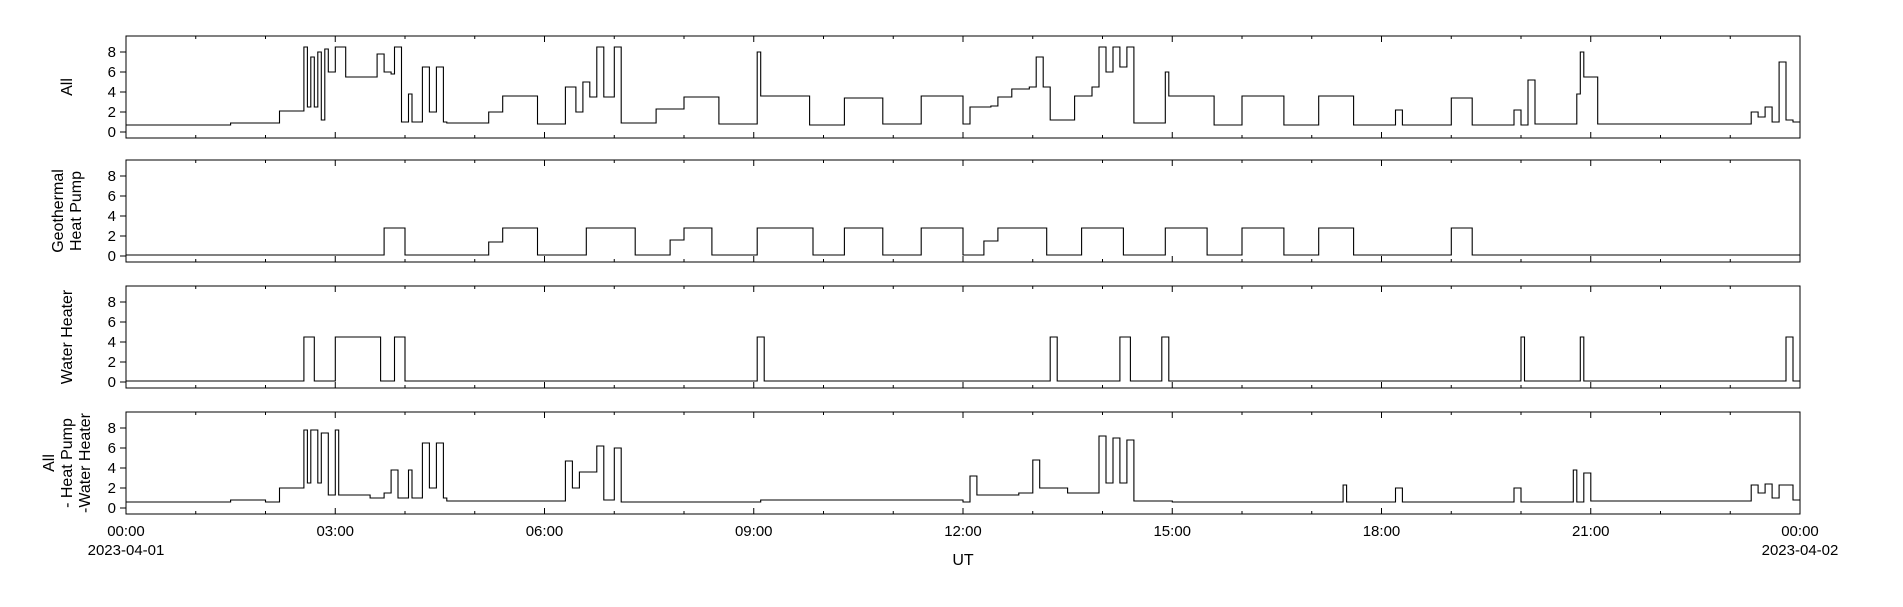 The height and width of the screenshot is (607, 1903). I want to click on x-tick-label: 06:00, so click(545, 531).